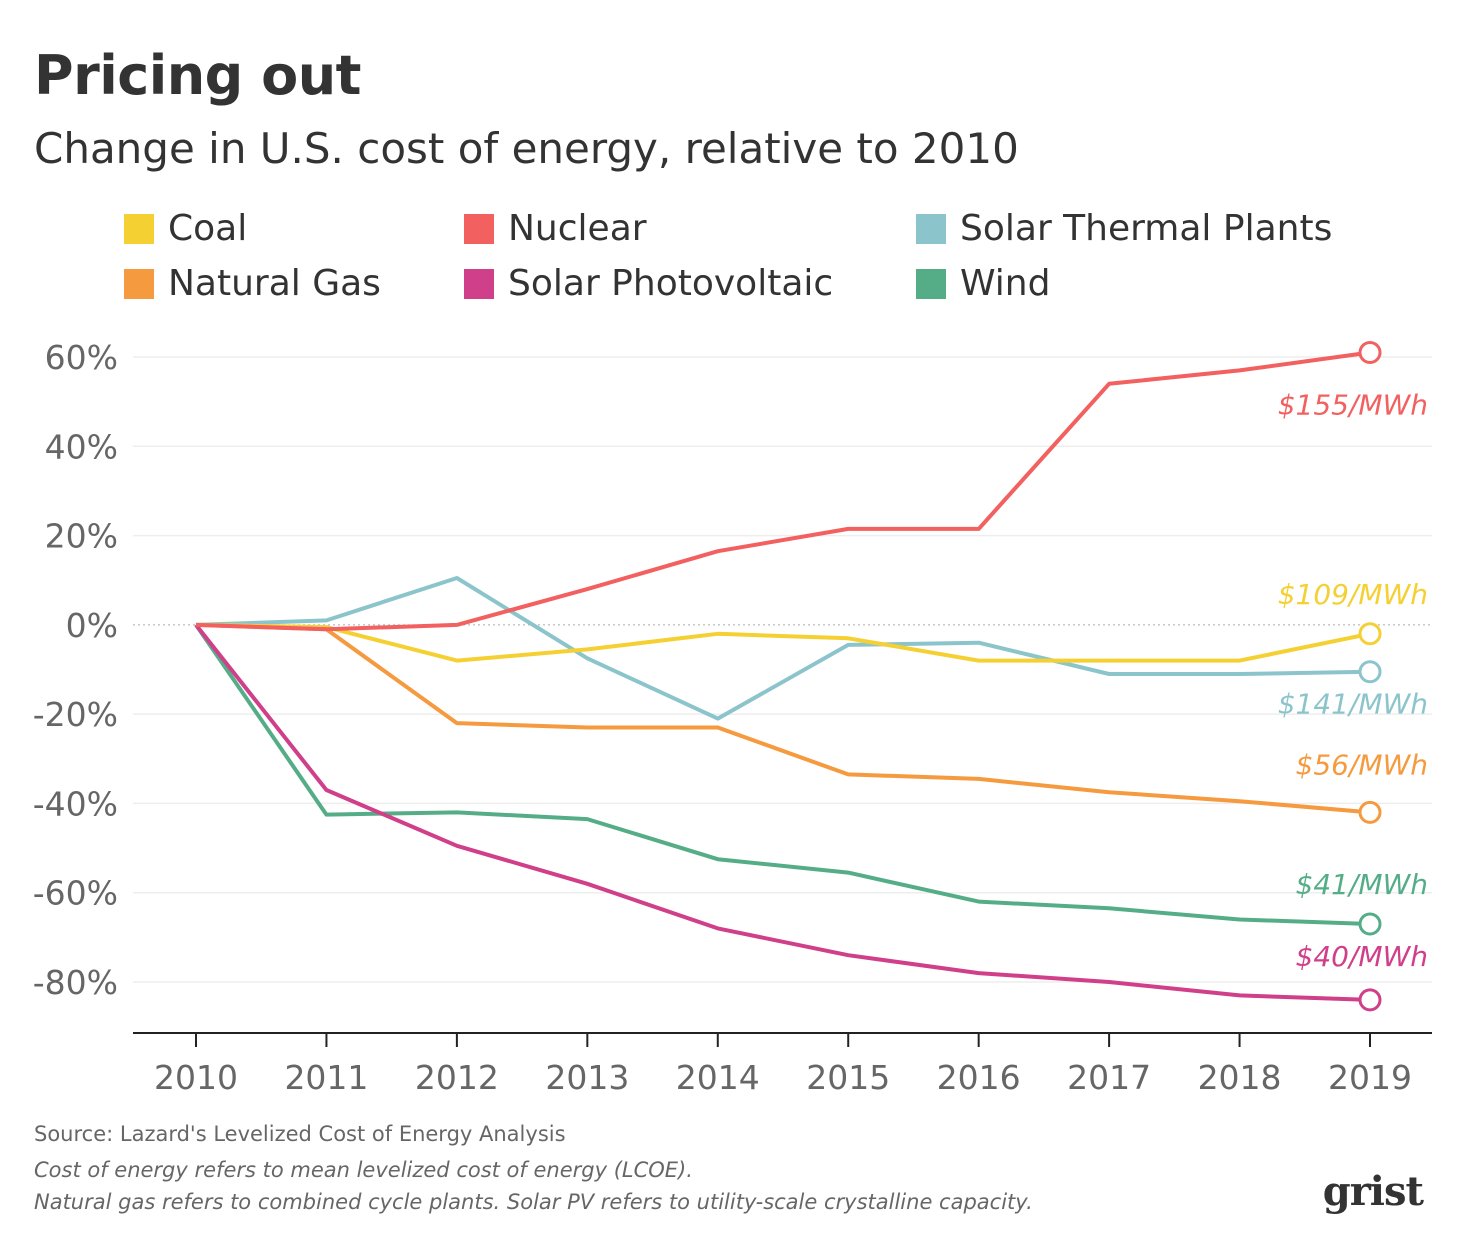 The width and height of the screenshot is (1457, 1249). What do you see at coordinates (139, 228) in the screenshot?
I see `legend-swatch-coal` at bounding box center [139, 228].